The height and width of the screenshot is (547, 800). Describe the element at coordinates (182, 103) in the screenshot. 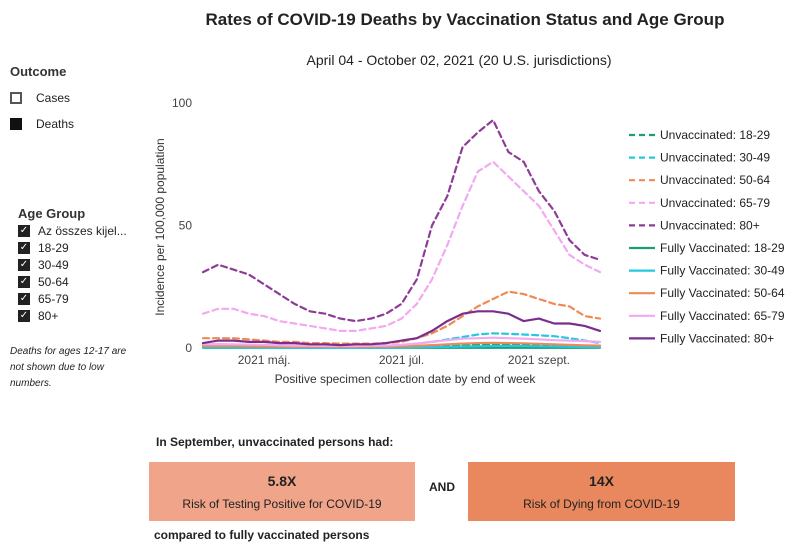

I see `y-tick-label: 100` at that location.